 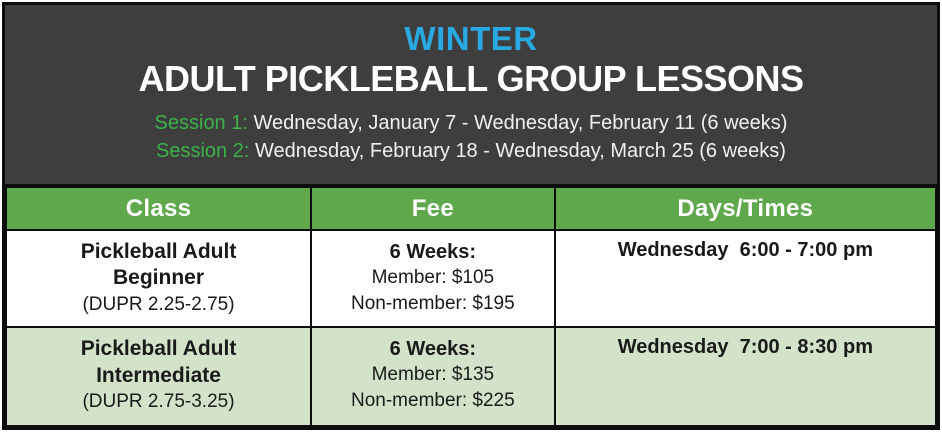 What do you see at coordinates (745, 250) in the screenshot?
I see `days-times: Wednesday 6:00 - 7:00 pm` at bounding box center [745, 250].